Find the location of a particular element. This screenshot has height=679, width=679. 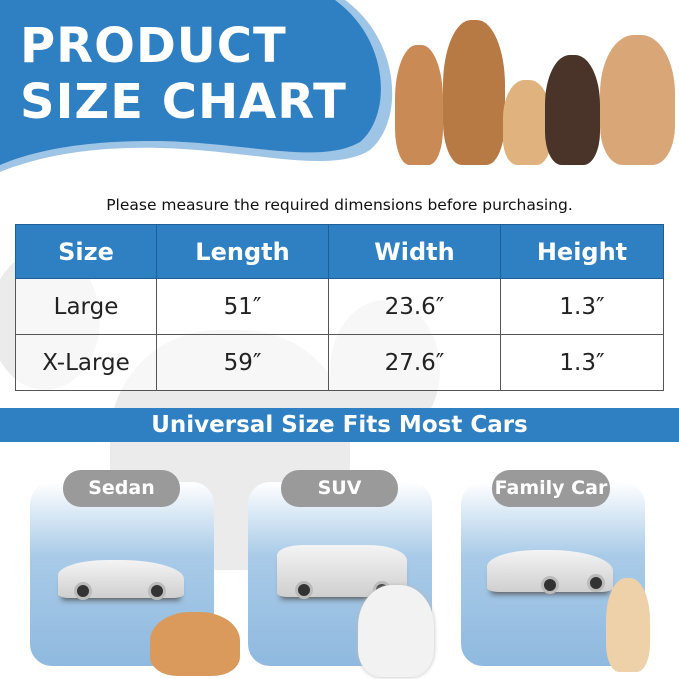

car-label-family-car: Family Car is located at coordinates (551, 488).